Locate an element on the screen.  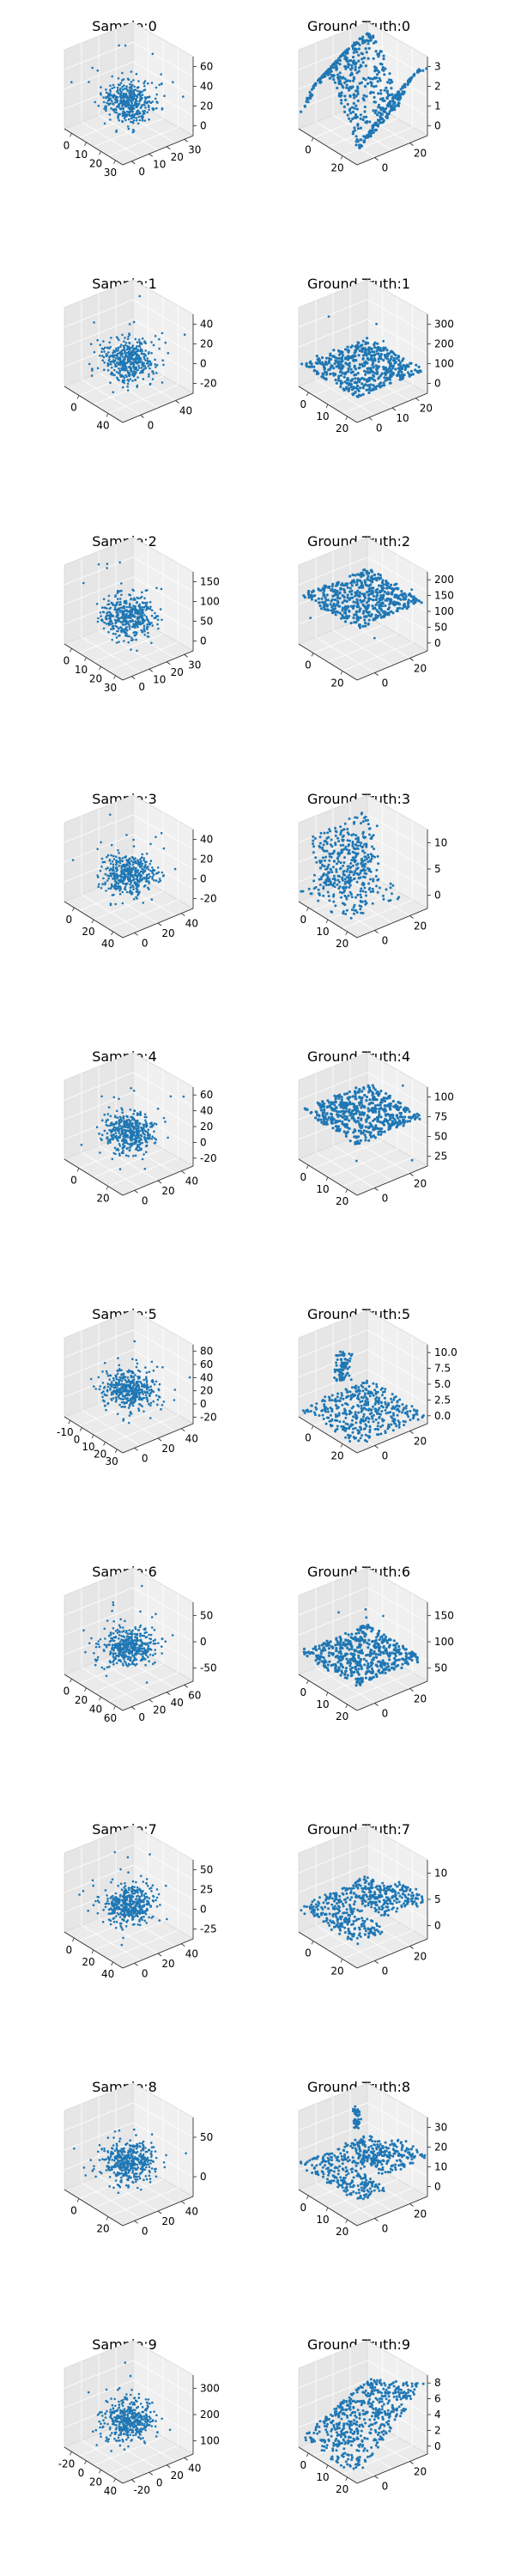
grid-line is located at coordinates (377, 141).